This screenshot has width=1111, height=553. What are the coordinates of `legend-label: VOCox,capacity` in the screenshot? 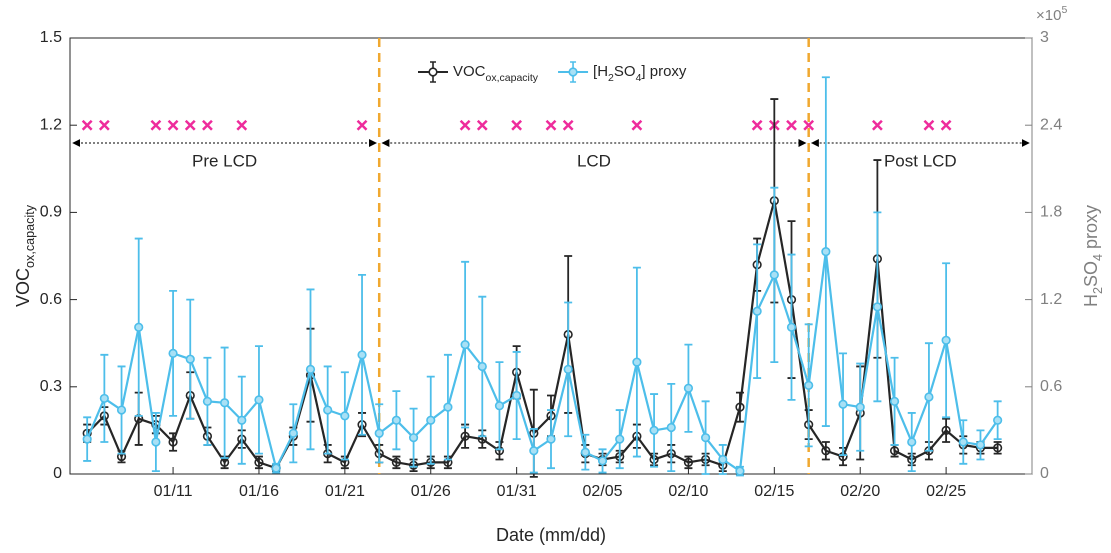 It's located at (496, 73).